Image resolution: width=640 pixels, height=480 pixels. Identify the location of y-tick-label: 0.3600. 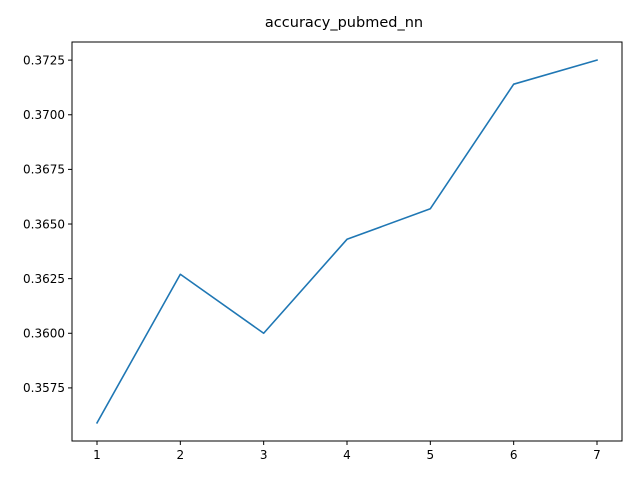
(44, 334).